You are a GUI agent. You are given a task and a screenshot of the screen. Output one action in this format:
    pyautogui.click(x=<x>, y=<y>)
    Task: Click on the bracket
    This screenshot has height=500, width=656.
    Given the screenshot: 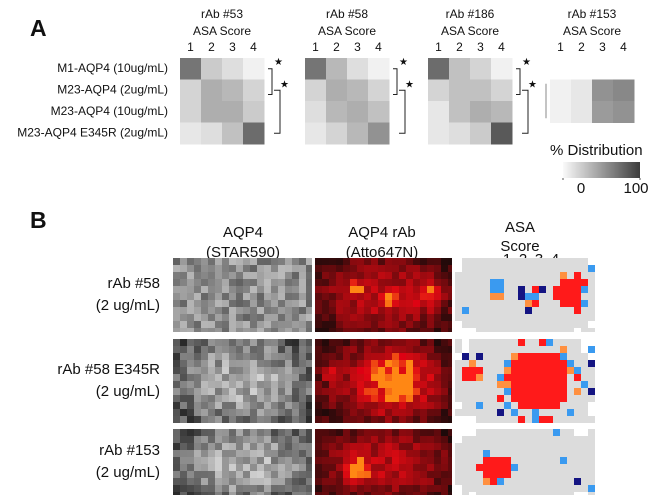 What is the action you would take?
    pyautogui.click(x=518, y=82)
    